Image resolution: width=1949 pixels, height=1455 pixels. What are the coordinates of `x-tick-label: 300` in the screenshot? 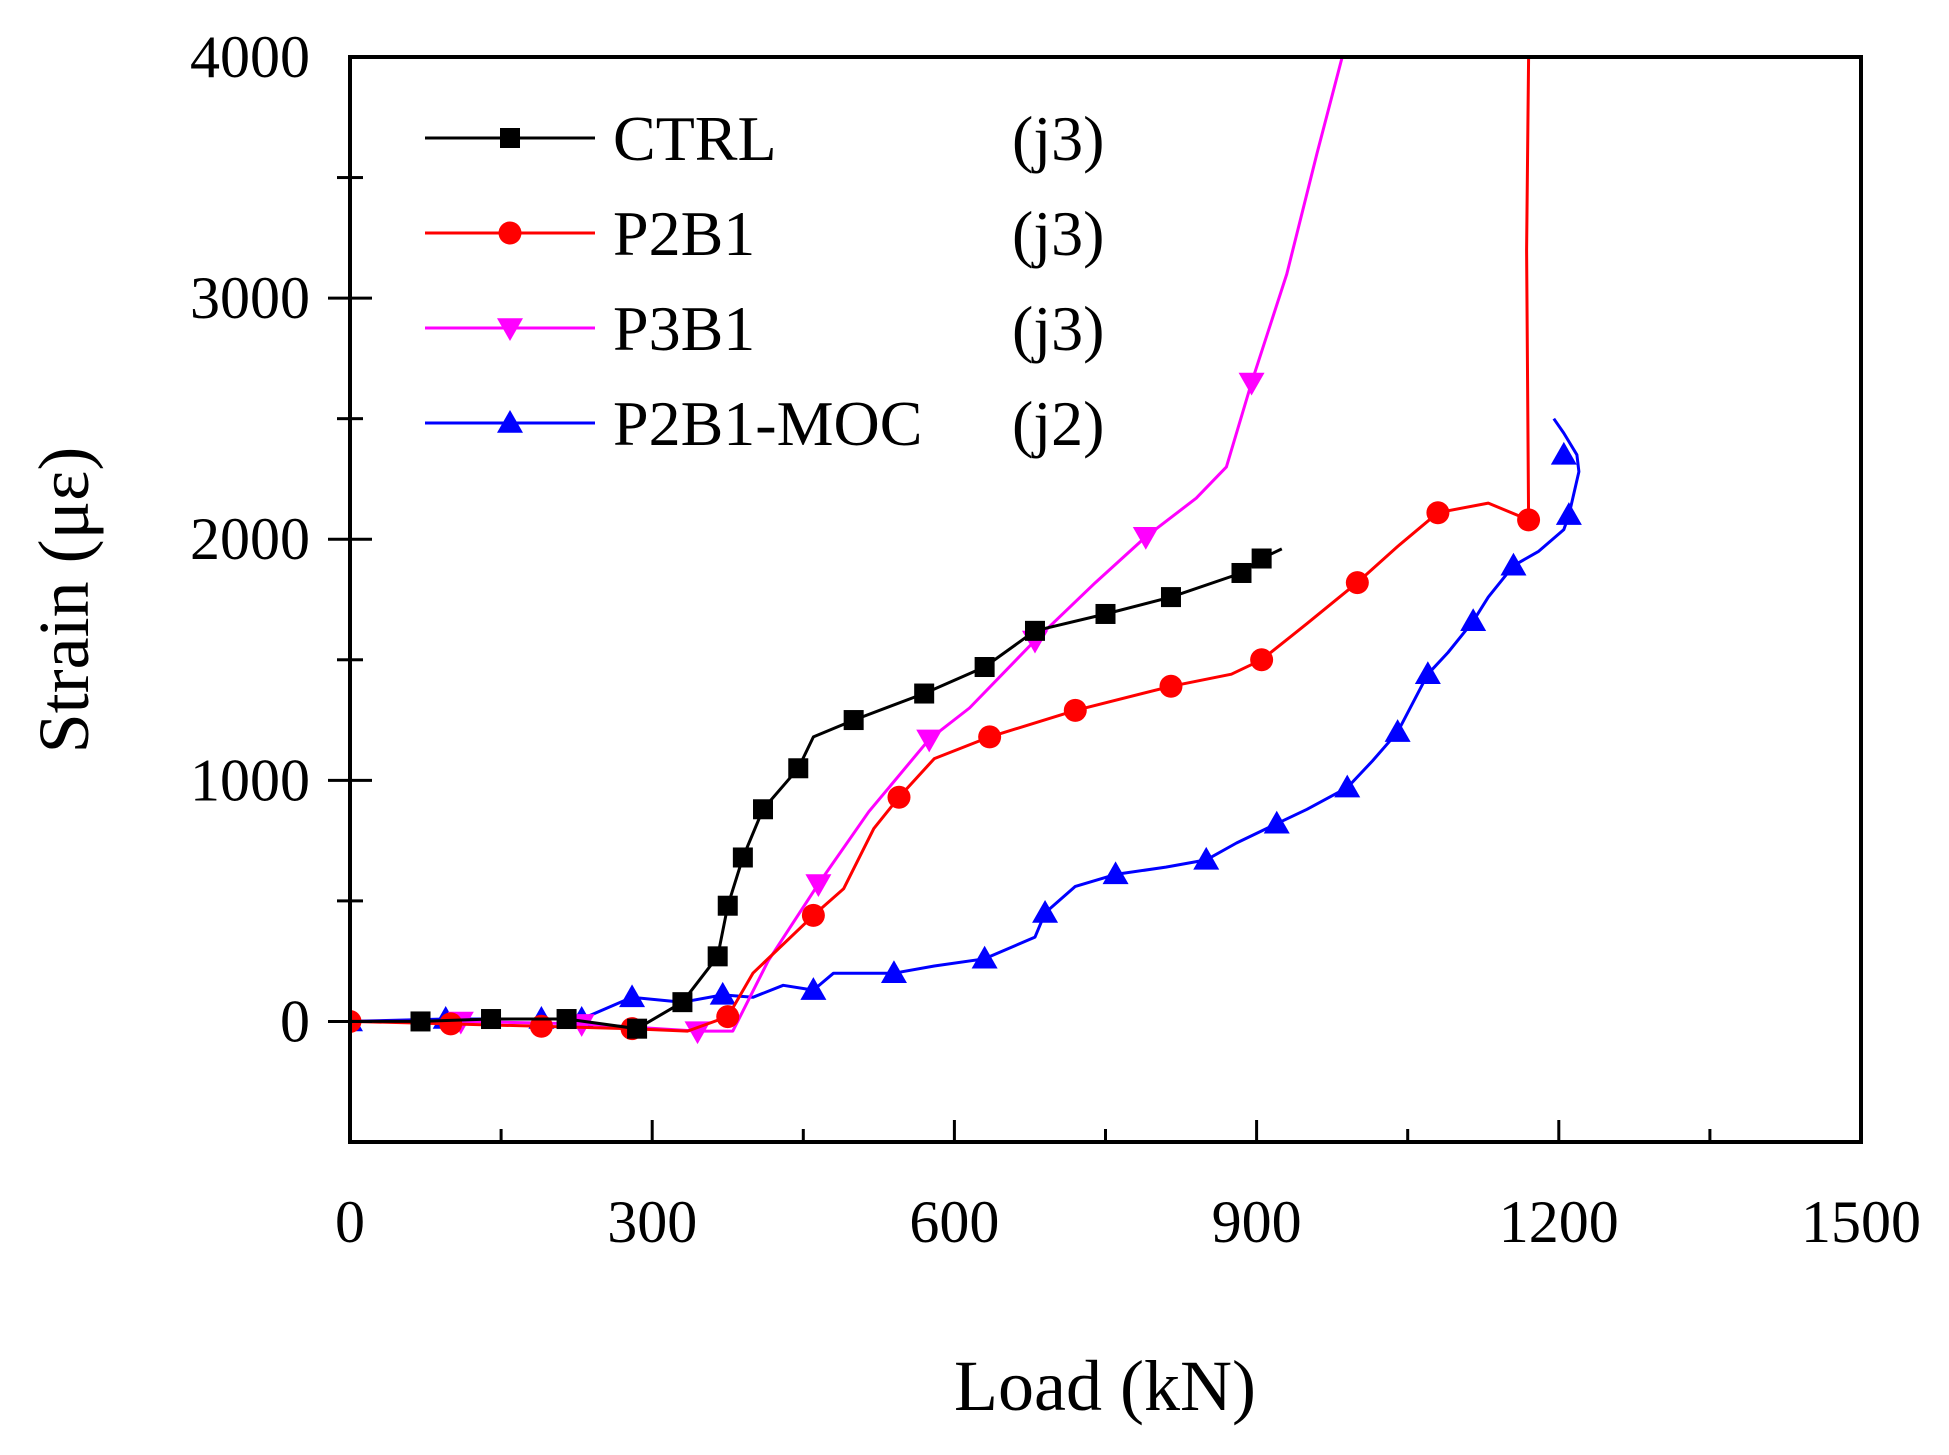 It's located at (652, 1222).